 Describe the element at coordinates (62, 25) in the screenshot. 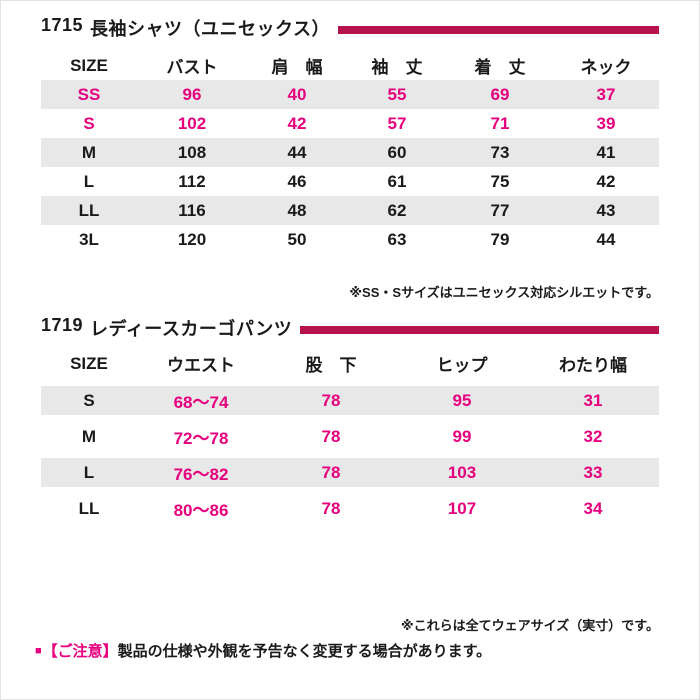

I see `shirt-product-code: 1715` at that location.